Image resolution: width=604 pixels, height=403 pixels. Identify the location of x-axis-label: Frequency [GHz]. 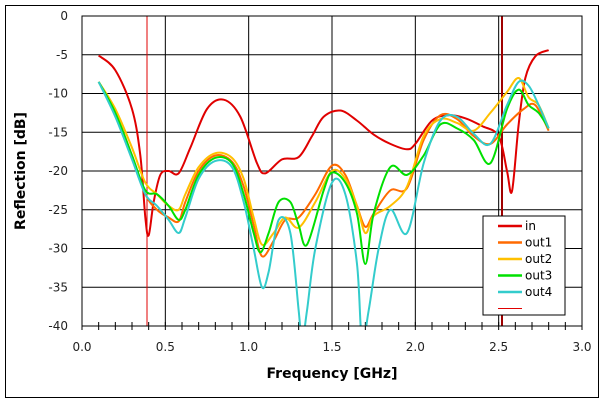
(332, 374).